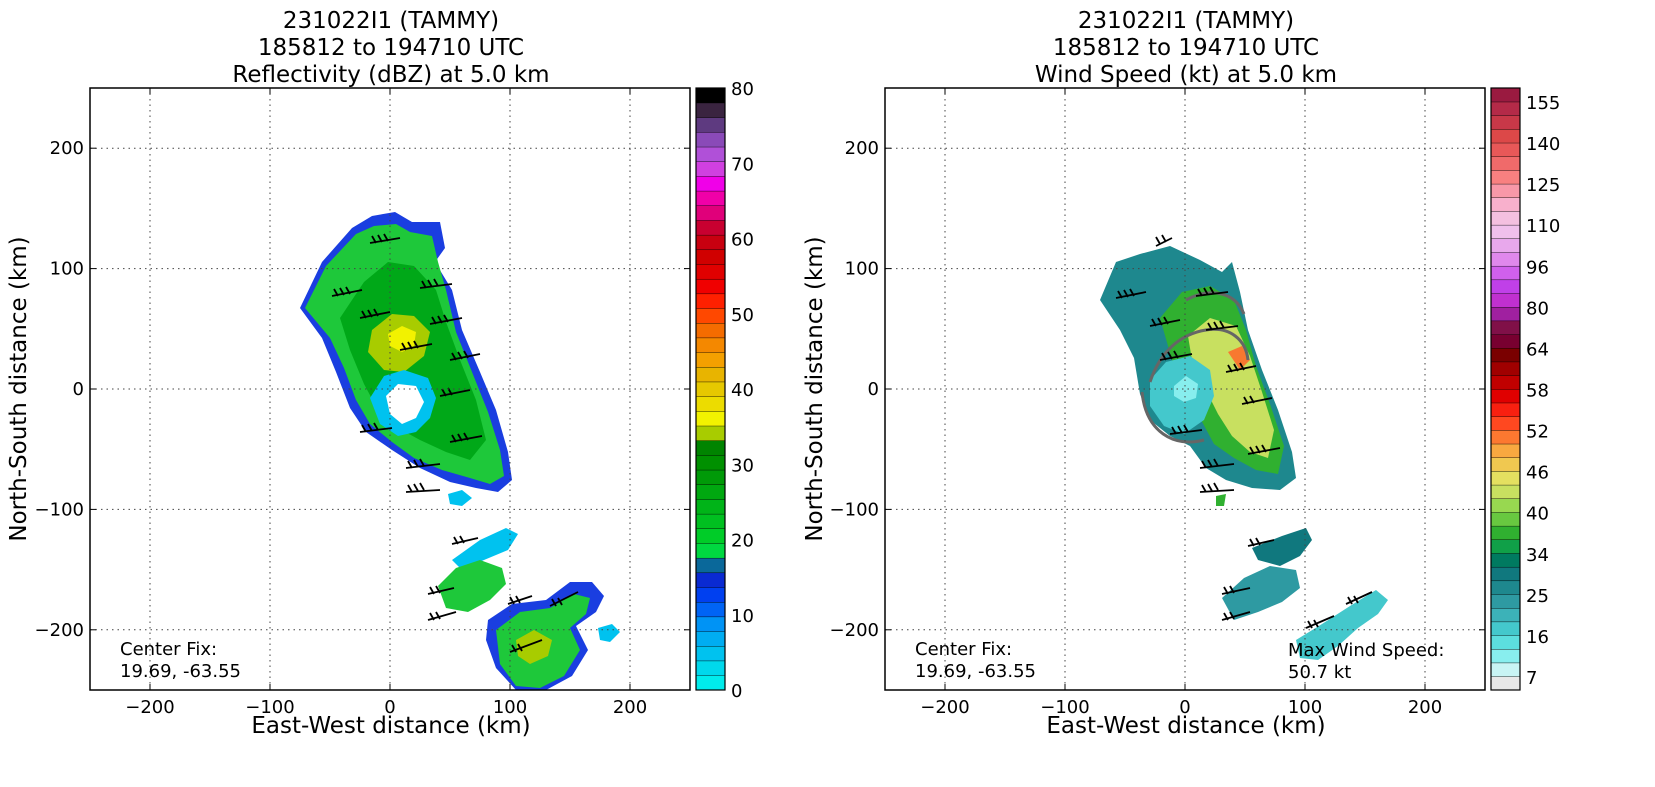  What do you see at coordinates (854, 509) in the screenshot?
I see `wind-ytick-label: −100` at bounding box center [854, 509].